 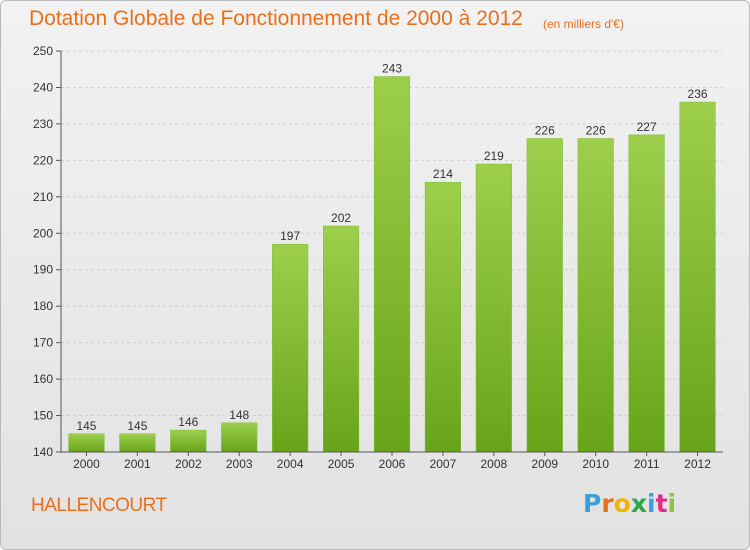 What do you see at coordinates (43, 160) in the screenshot?
I see `y-tick-label: 220` at bounding box center [43, 160].